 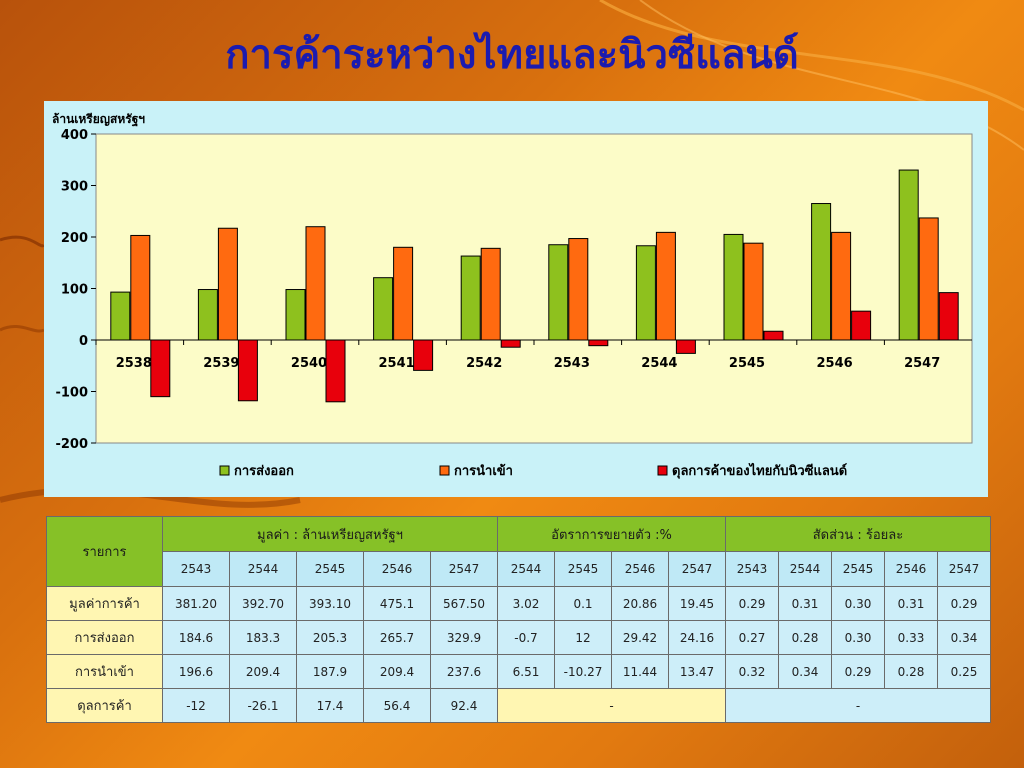 What do you see at coordinates (71, 393) in the screenshot?
I see `y-tick-label: -100` at bounding box center [71, 393].